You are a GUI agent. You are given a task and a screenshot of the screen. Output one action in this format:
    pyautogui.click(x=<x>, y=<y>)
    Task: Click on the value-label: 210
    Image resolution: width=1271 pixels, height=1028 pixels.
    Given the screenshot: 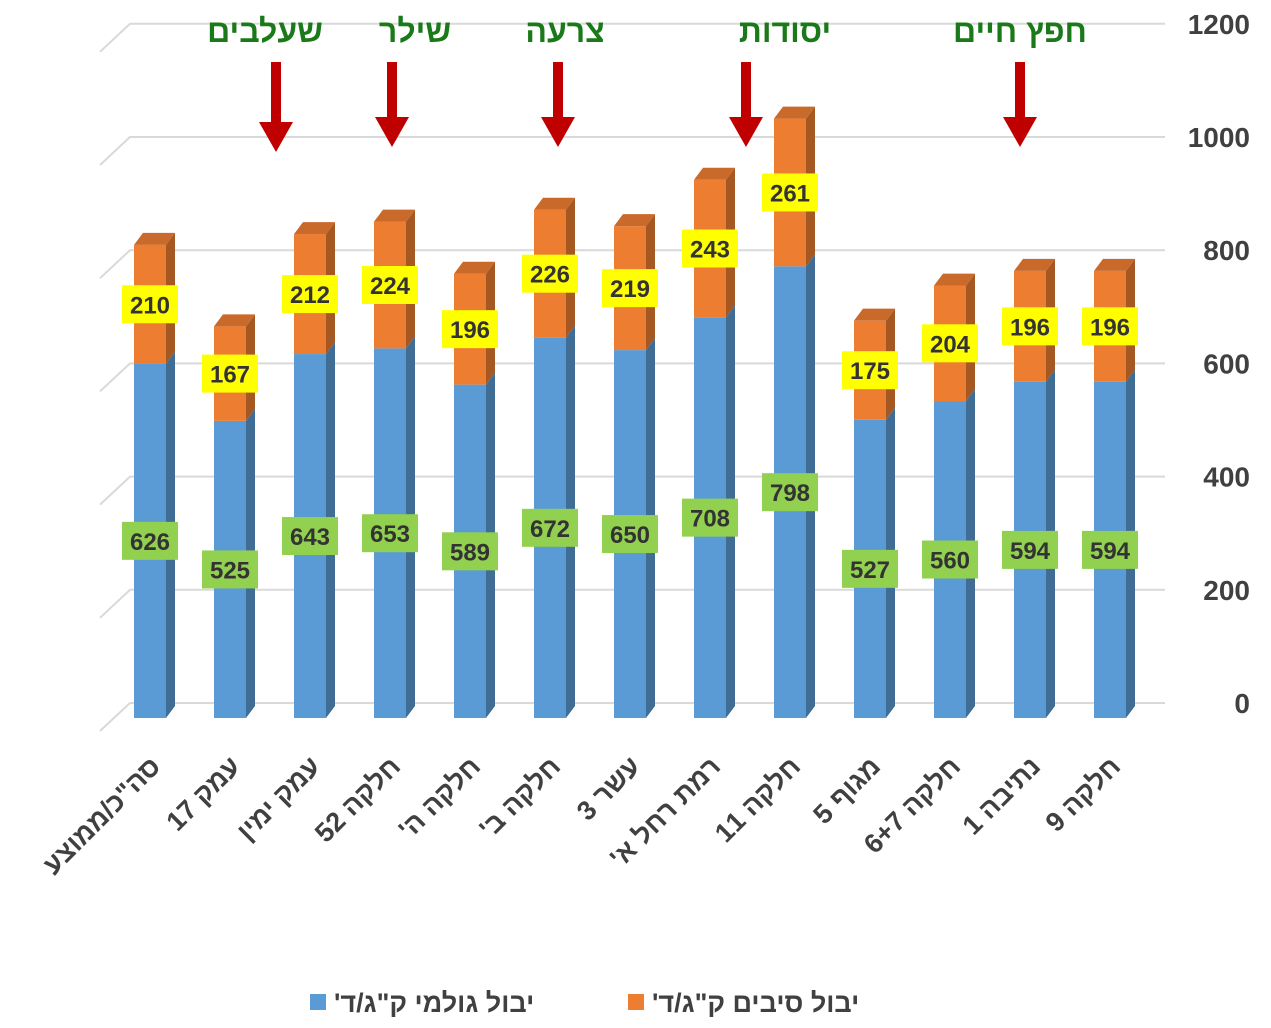 What is the action you would take?
    pyautogui.click(x=150, y=305)
    